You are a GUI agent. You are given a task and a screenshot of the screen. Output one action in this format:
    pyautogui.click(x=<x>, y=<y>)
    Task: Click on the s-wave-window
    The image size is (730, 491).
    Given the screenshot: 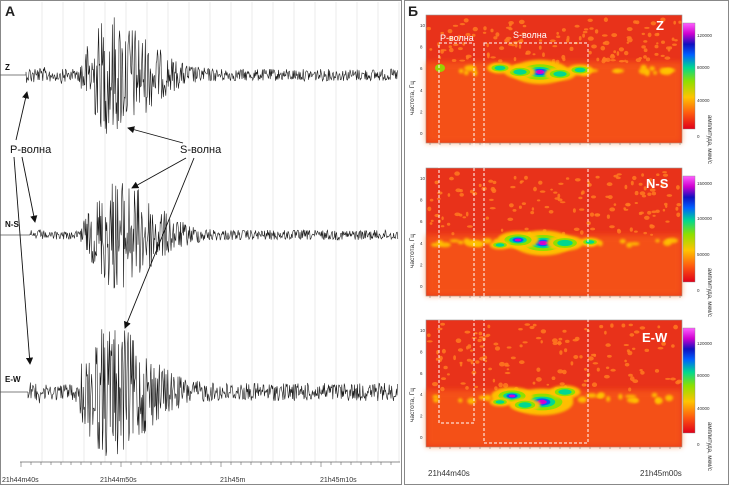 What is the action you would take?
    pyautogui.click(x=536, y=243)
    